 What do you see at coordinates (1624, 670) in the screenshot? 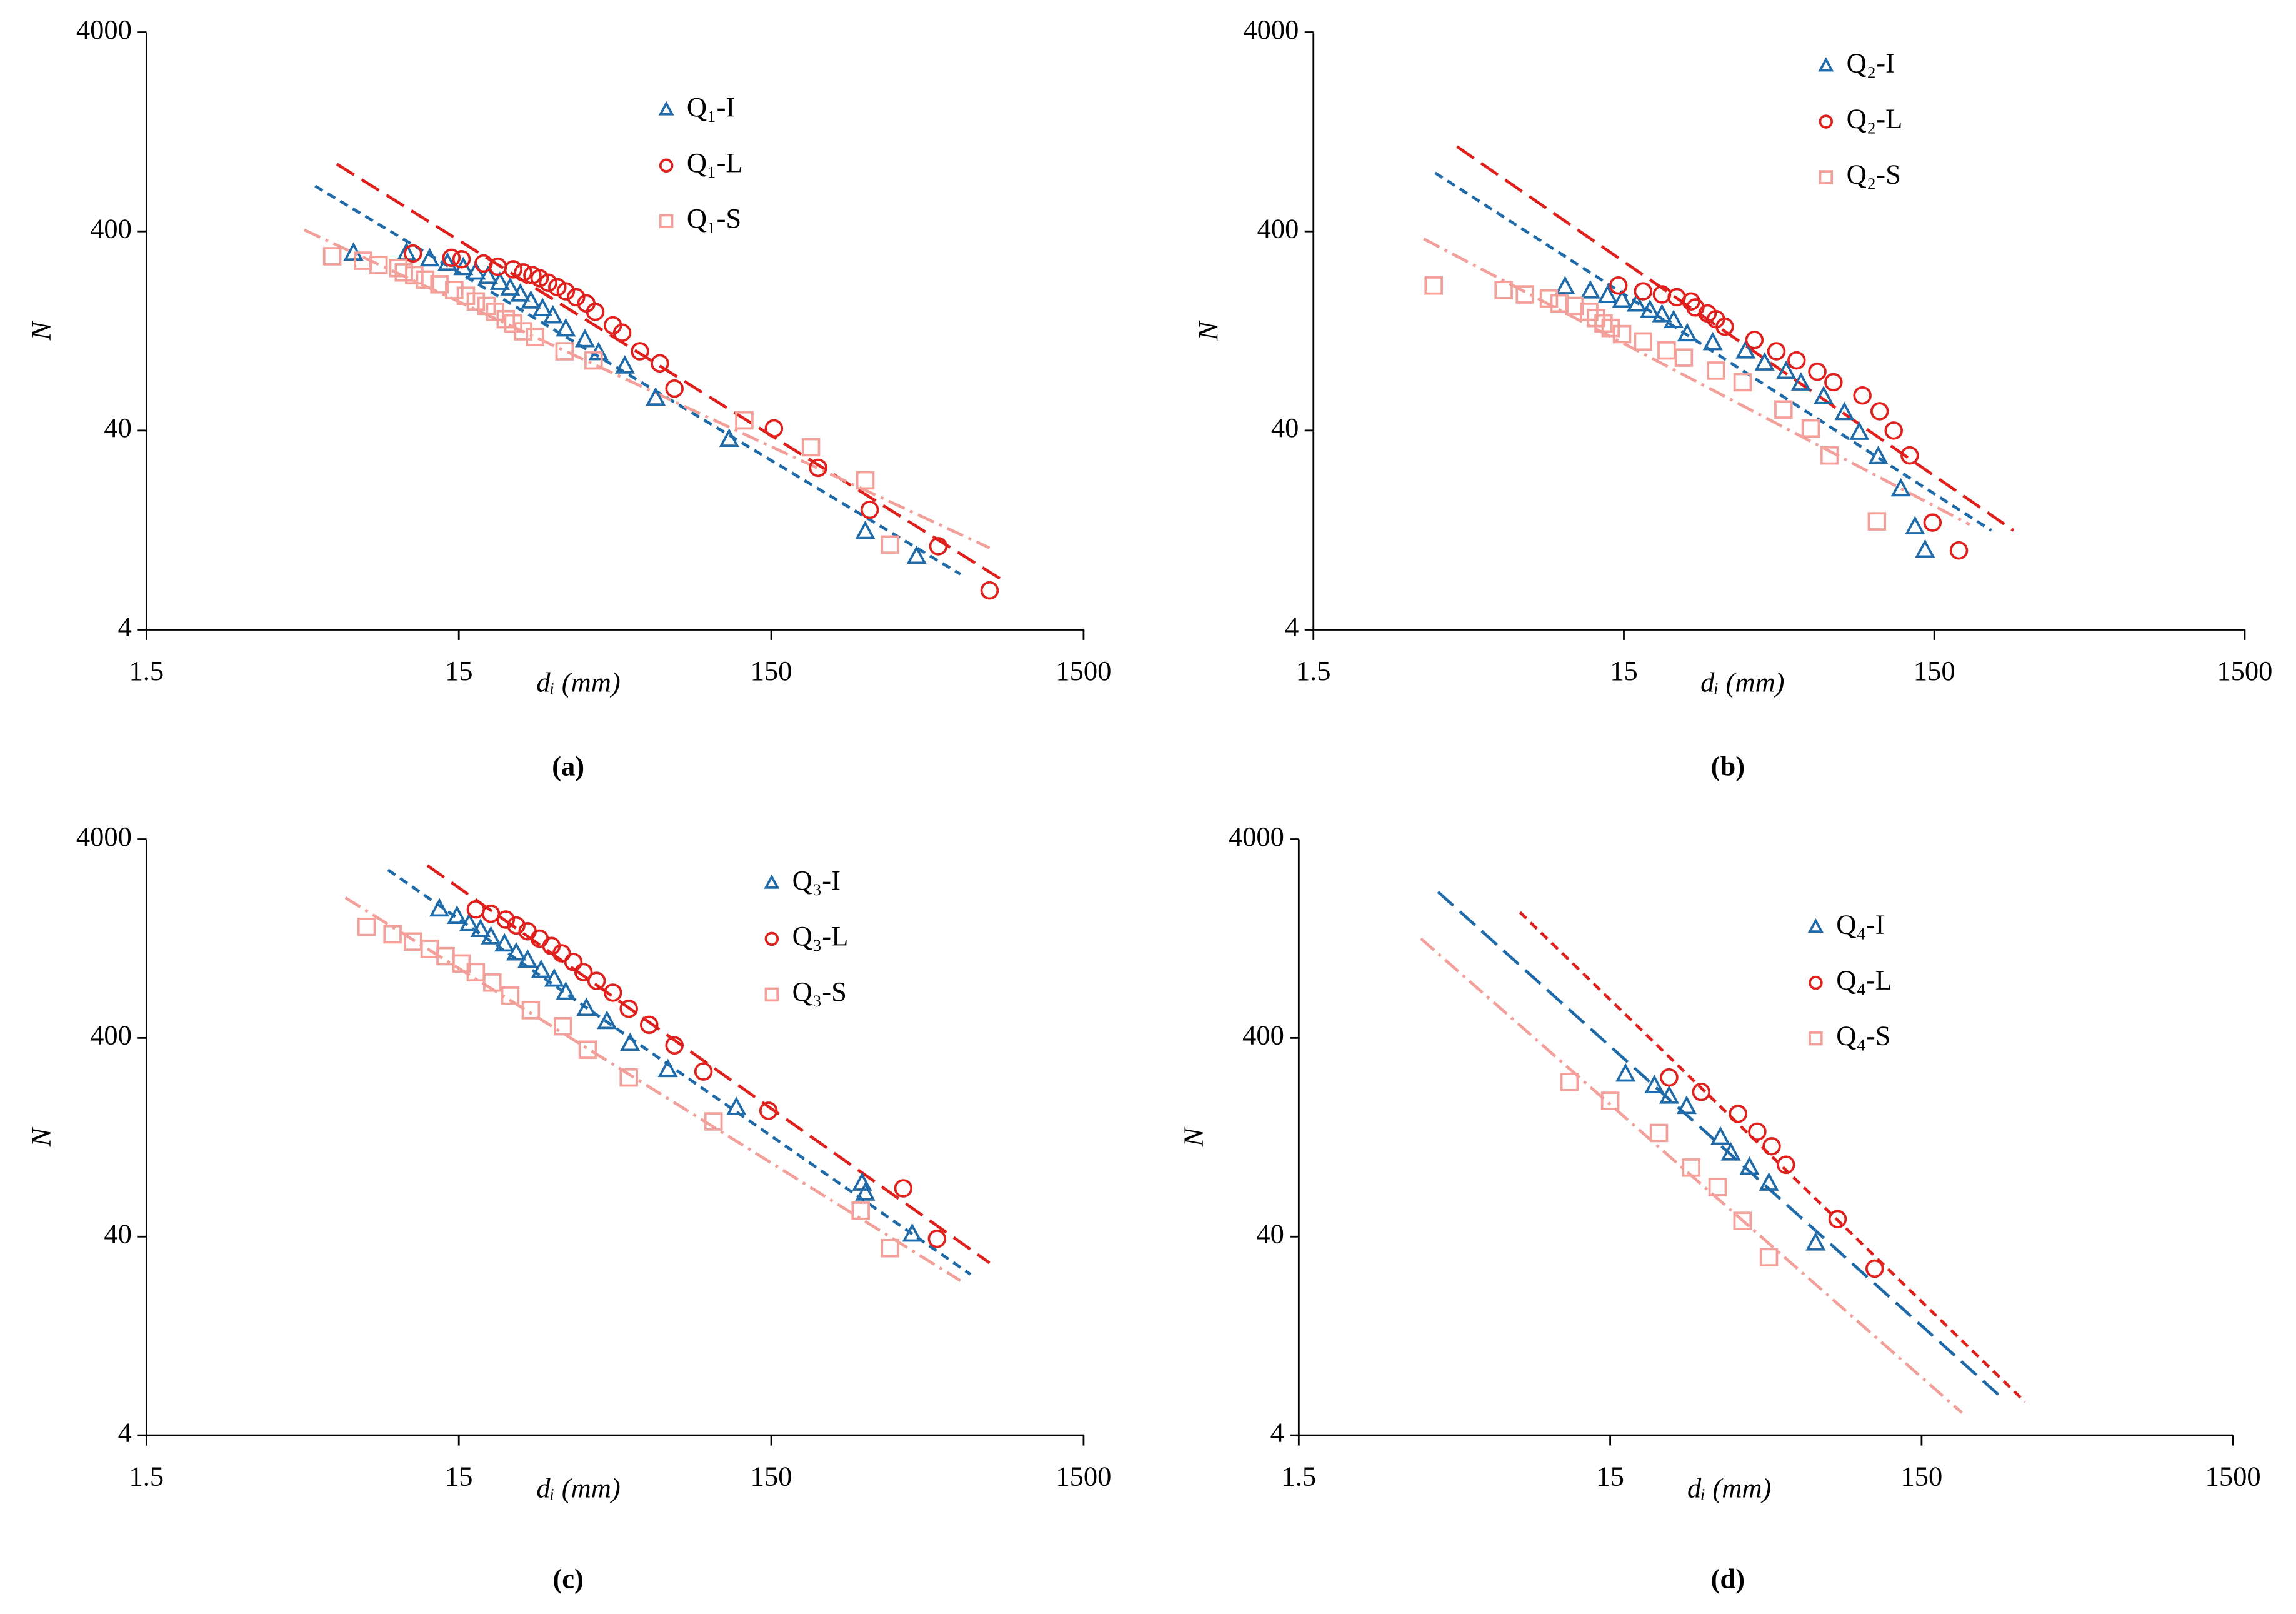
I see `x-tick-label: 15` at bounding box center [1624, 670].